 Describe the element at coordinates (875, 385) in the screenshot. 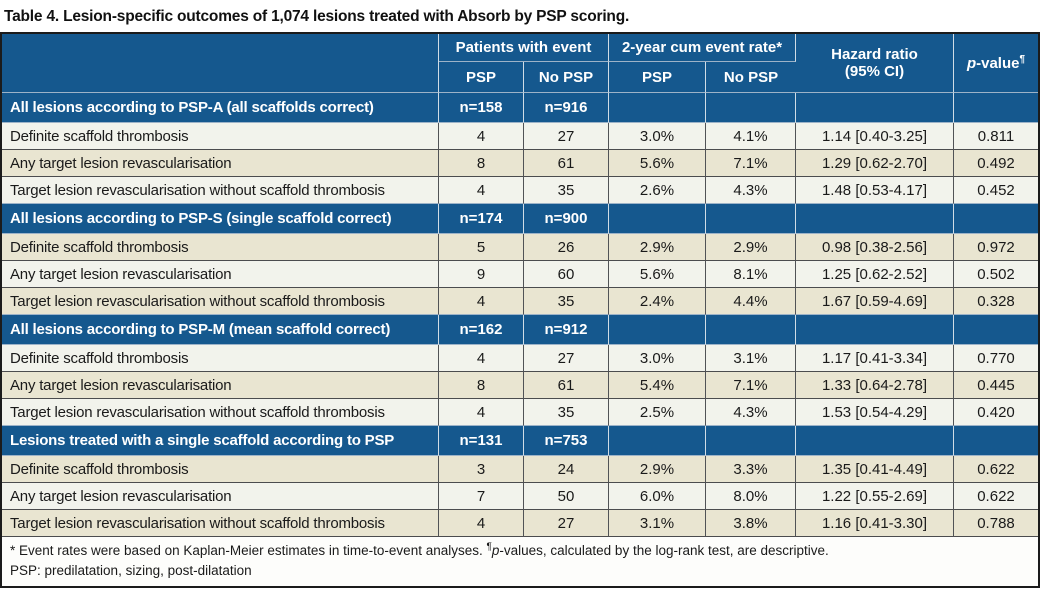

I see `hazard-ratio-cell: 1.33 [0.64-2.78]` at that location.